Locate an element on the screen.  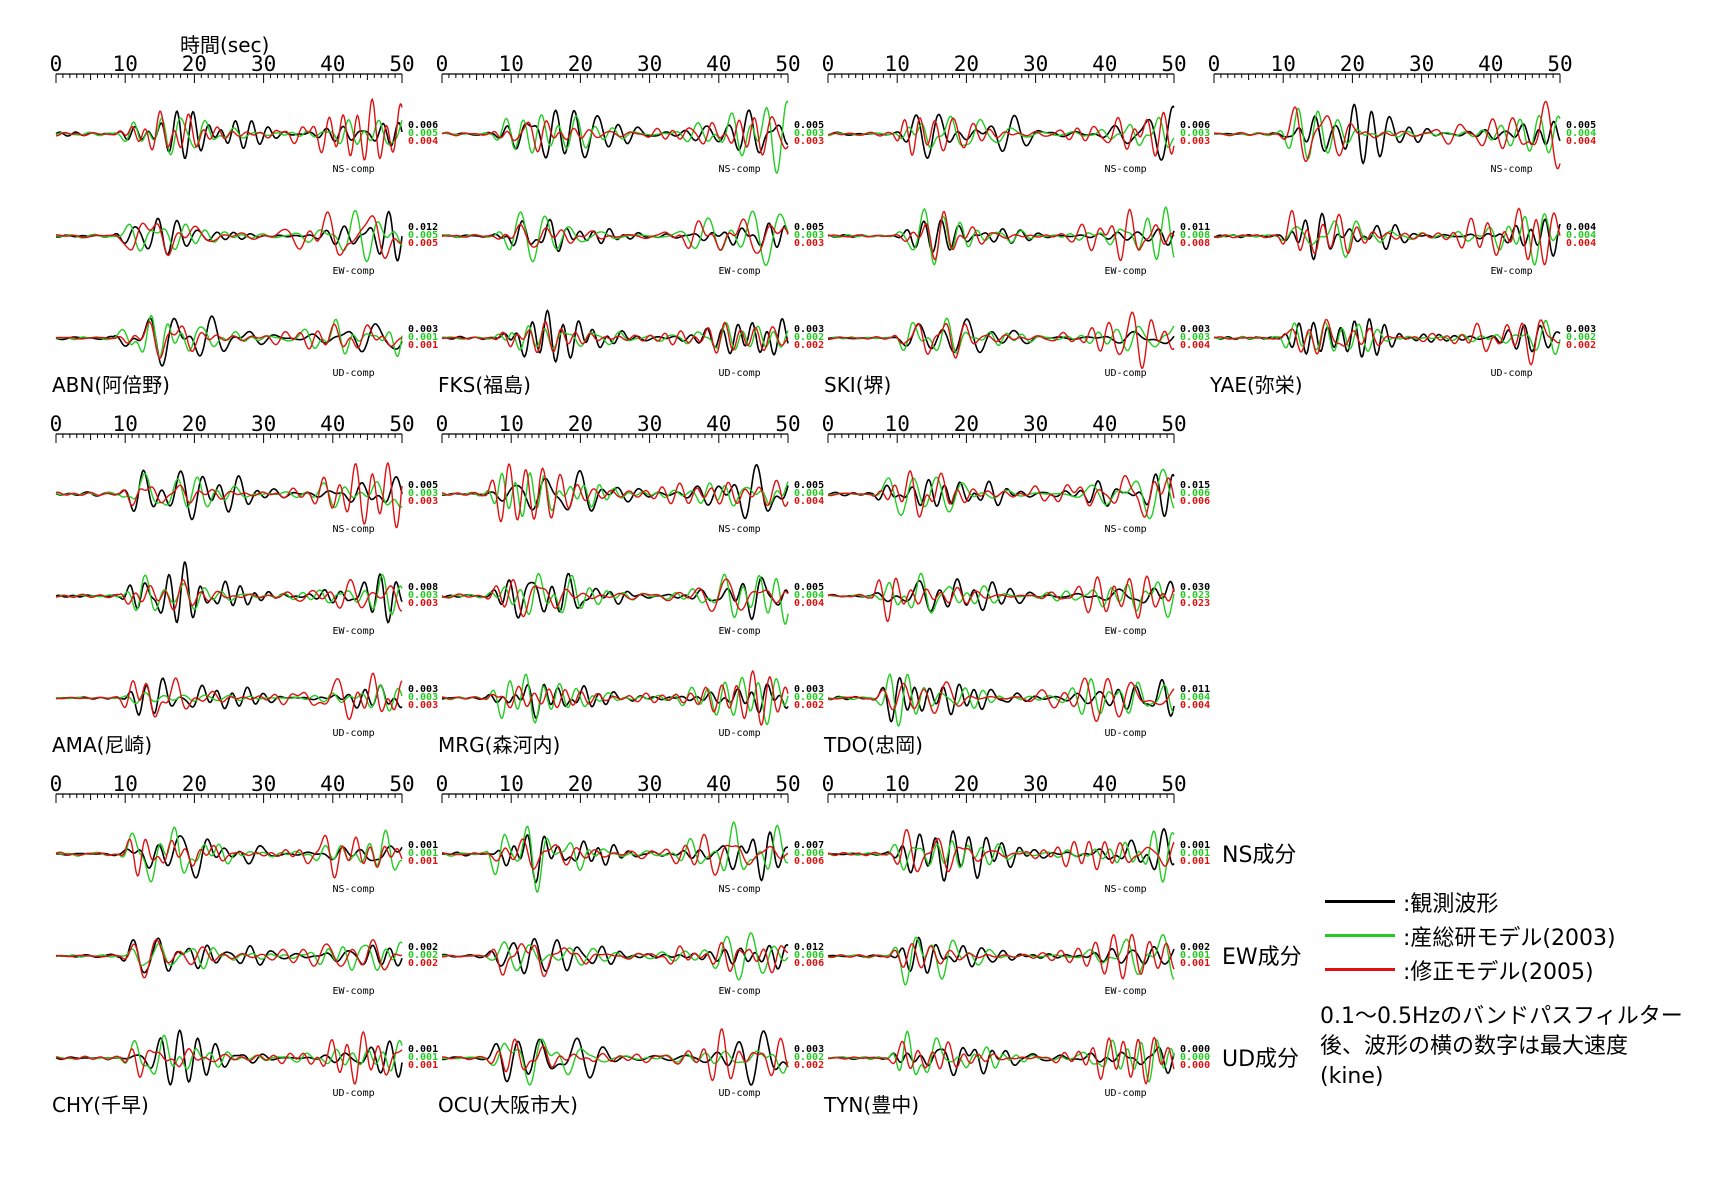
legend-label-observed: :観測波形 is located at coordinates (1451, 904).